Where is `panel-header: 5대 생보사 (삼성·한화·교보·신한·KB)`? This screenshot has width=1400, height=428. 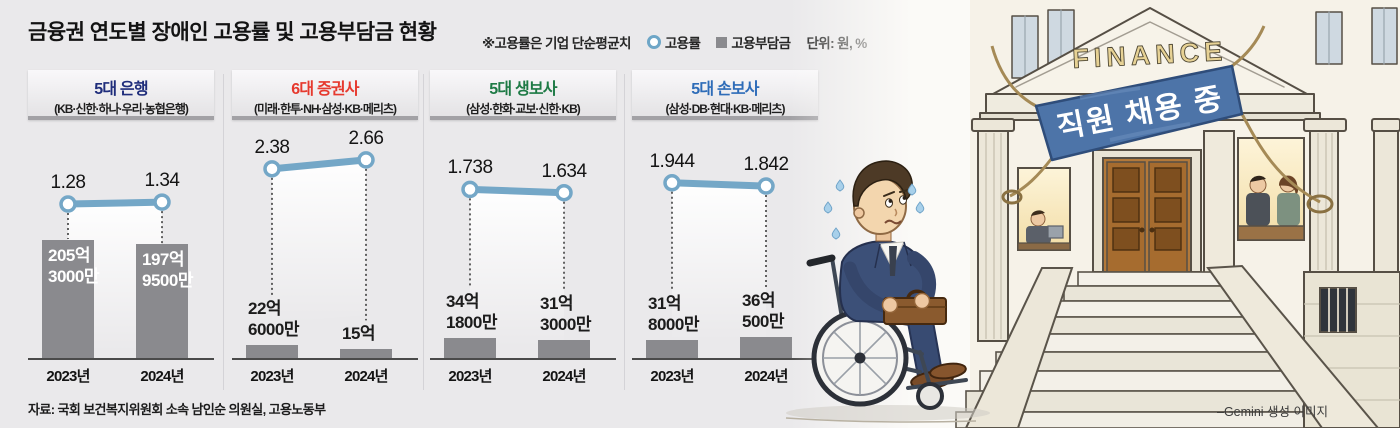 panel-header: 5대 생보사 (삼성·한화·교보·신한·KB) is located at coordinates (523, 95).